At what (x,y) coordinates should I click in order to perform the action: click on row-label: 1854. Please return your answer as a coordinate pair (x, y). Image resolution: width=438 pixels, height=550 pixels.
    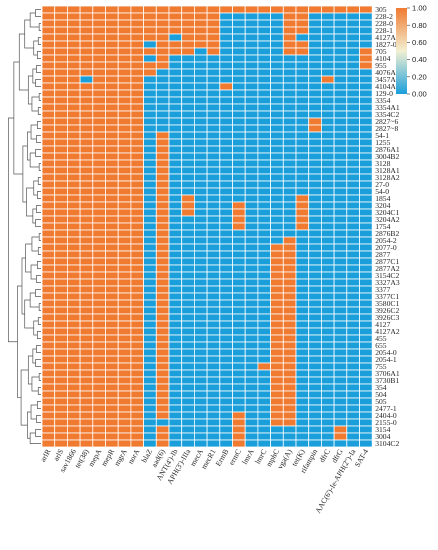
    Looking at the image, I should click on (382, 198).